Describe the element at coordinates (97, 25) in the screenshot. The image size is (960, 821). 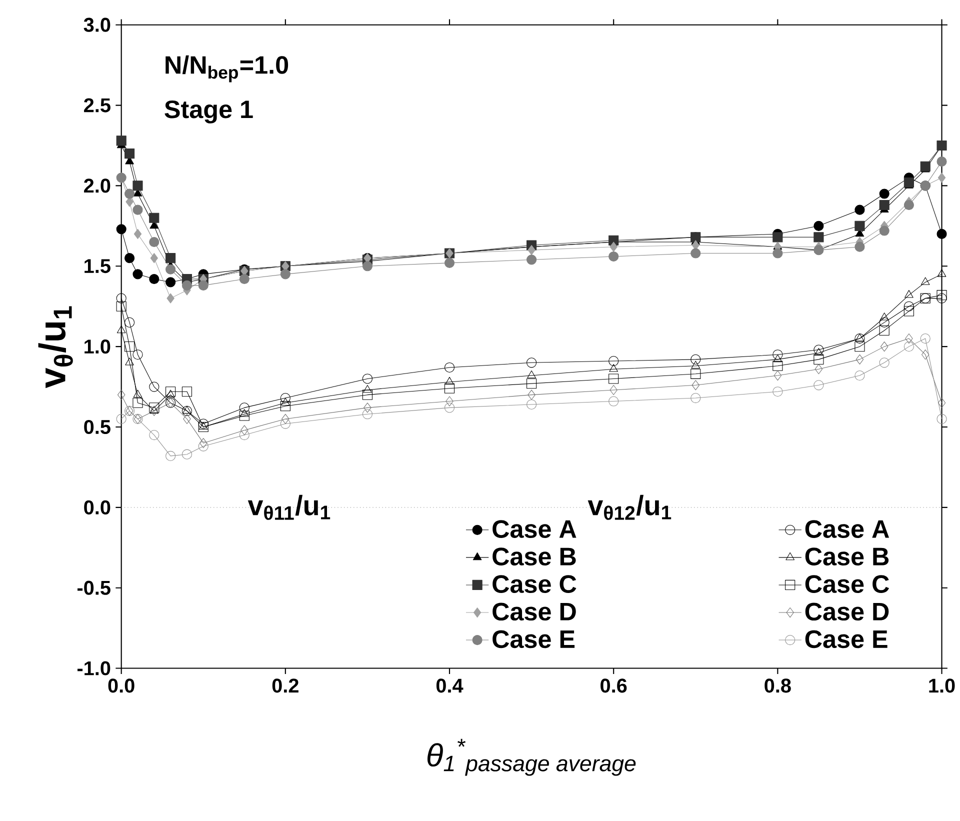
I see `y-tick-label: 3.0` at that location.